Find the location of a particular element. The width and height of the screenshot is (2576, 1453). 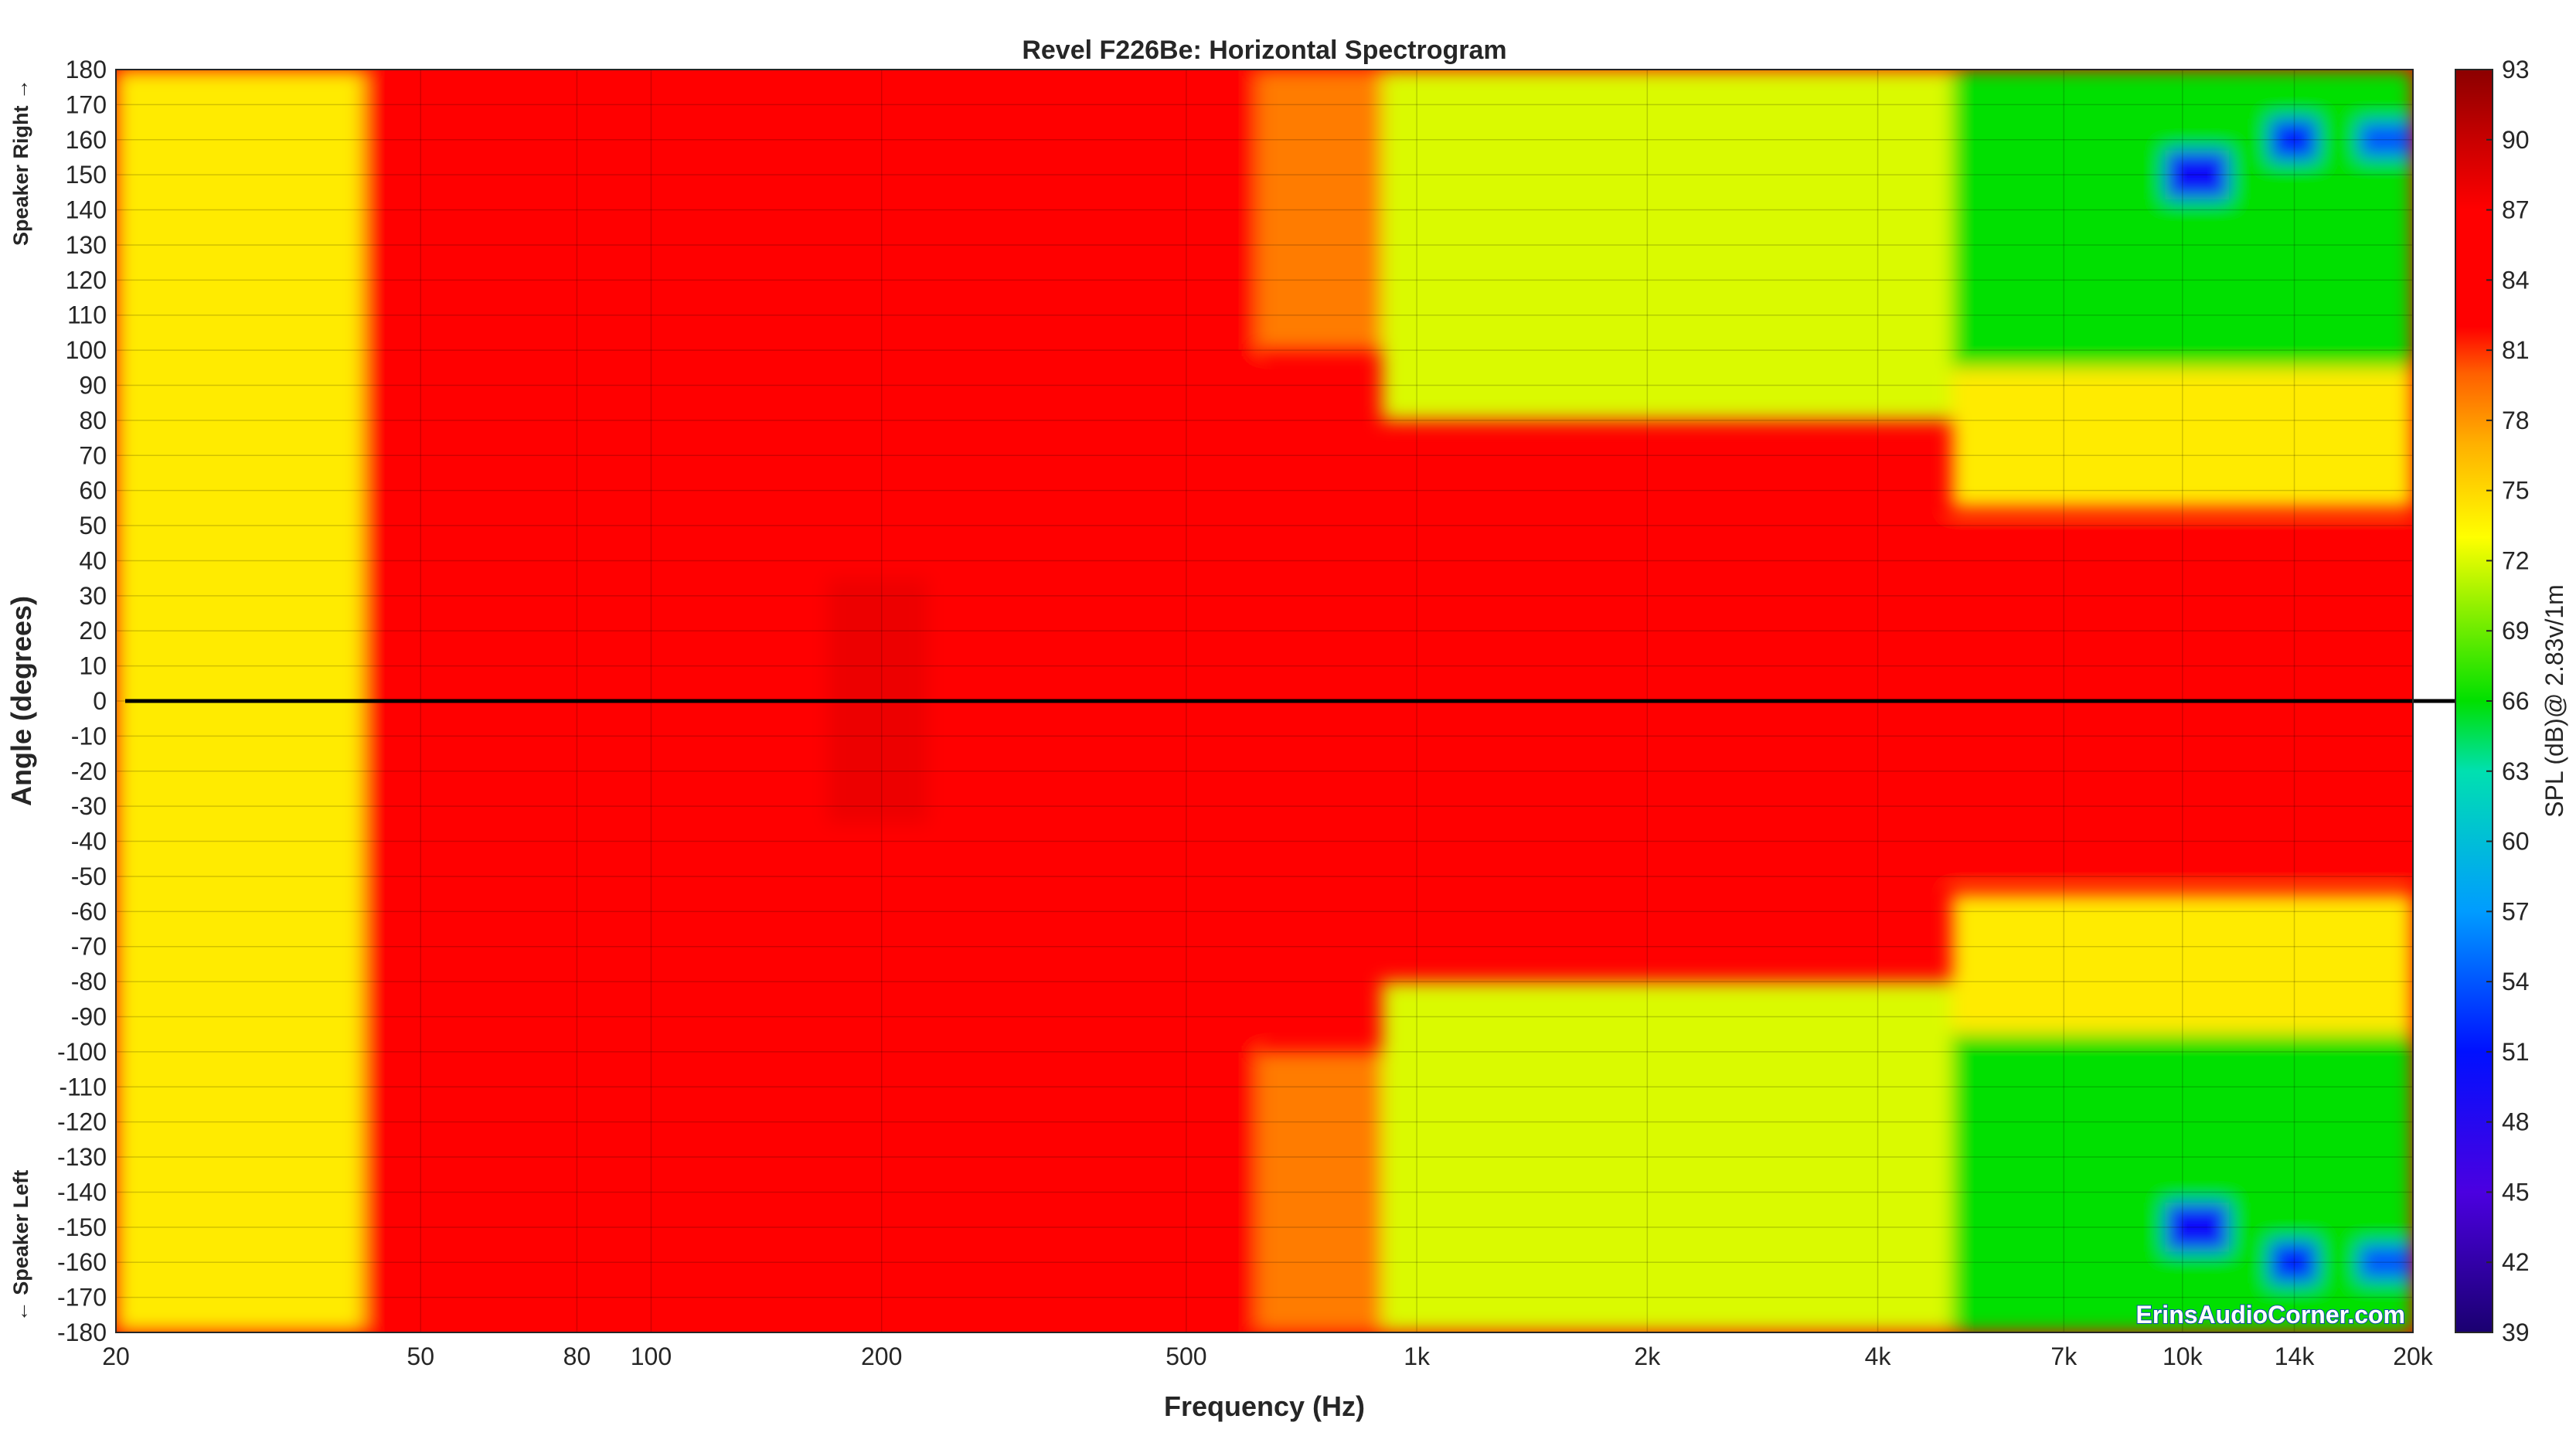

y-tick-label-17: 10 is located at coordinates (93, 666).